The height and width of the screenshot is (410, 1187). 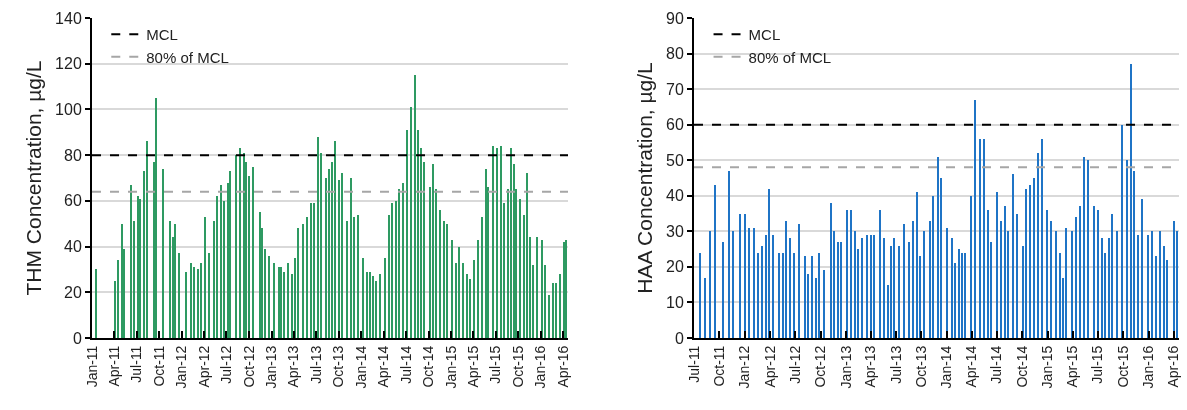 I want to click on y-tick-label: 50, so click(x=675, y=160).